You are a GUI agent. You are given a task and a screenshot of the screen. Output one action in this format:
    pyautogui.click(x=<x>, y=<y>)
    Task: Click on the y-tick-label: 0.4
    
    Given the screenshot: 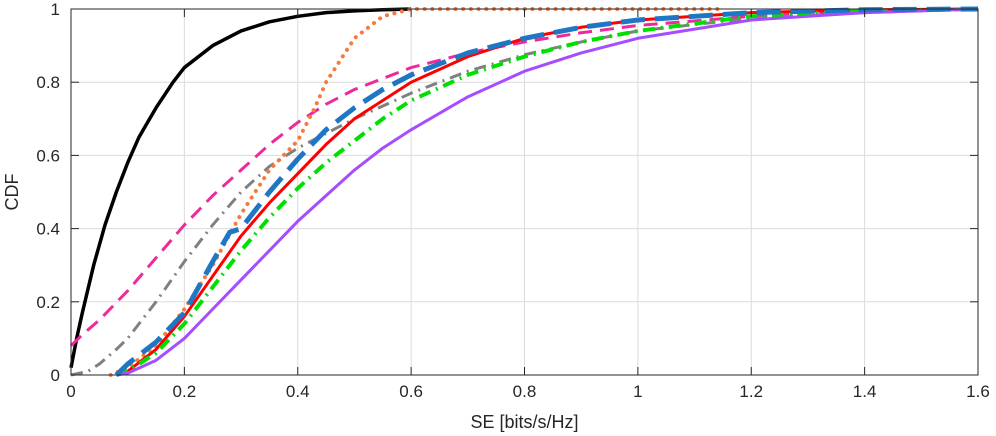 What is the action you would take?
    pyautogui.click(x=48, y=229)
    